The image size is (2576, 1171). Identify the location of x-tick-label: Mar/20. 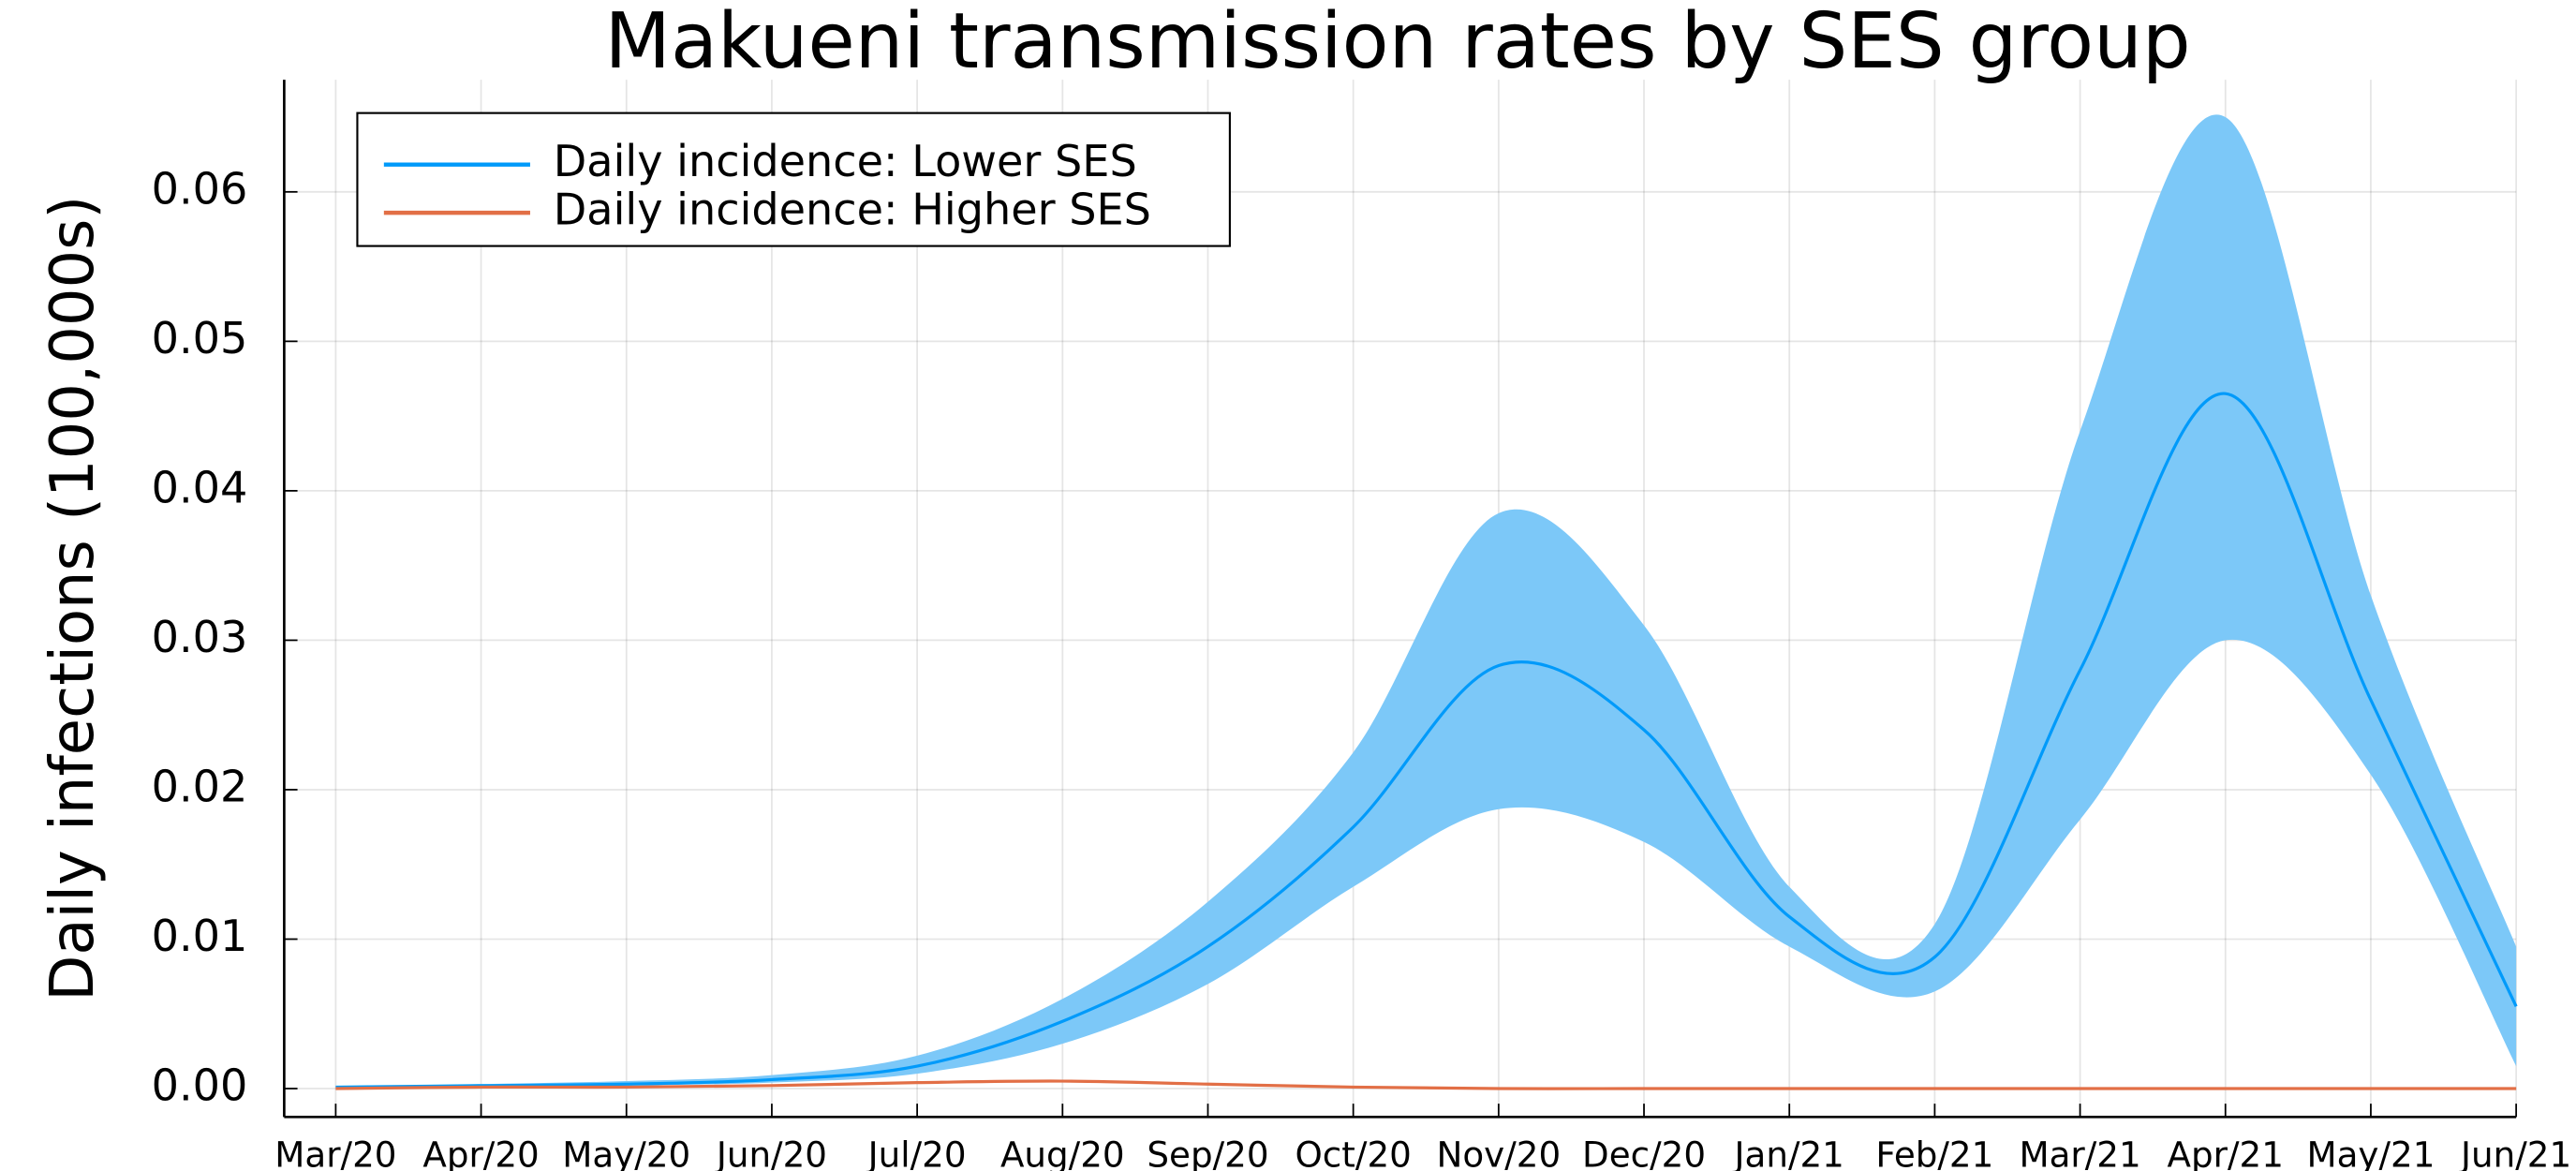
(335, 1152).